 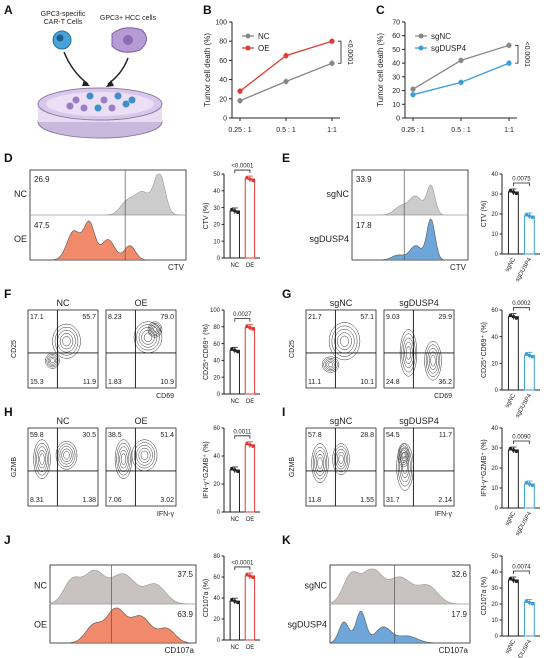 What do you see at coordinates (521, 304) in the screenshot?
I see `p-value-label: 0.0002` at bounding box center [521, 304].